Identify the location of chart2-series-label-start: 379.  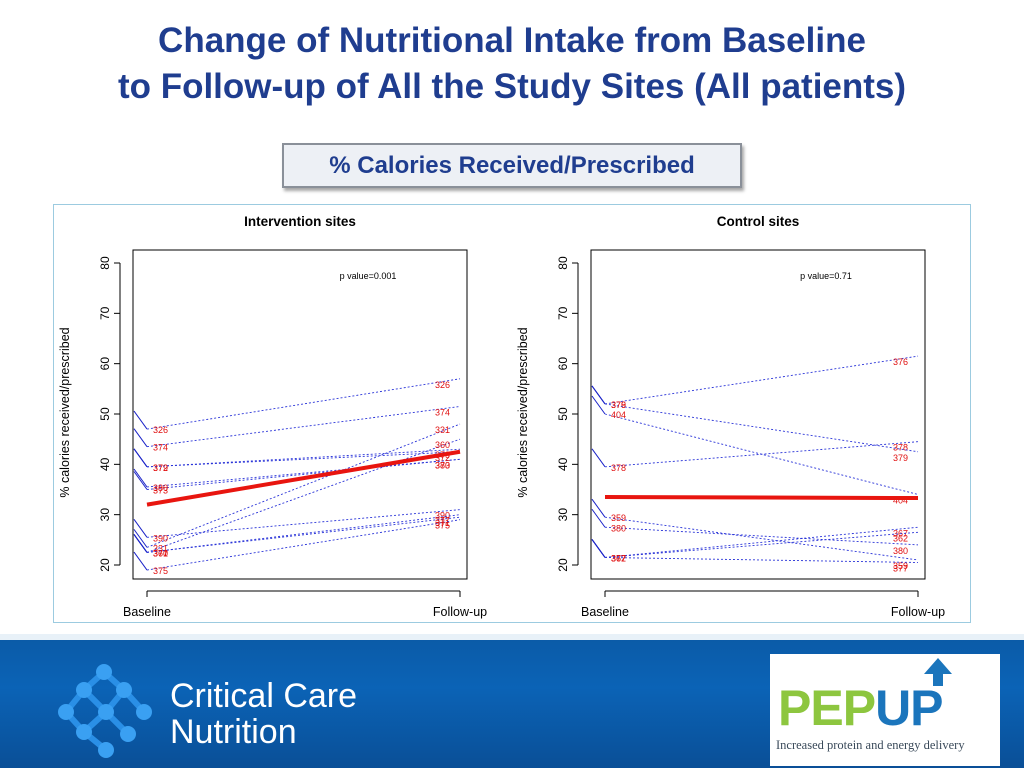
(618, 405).